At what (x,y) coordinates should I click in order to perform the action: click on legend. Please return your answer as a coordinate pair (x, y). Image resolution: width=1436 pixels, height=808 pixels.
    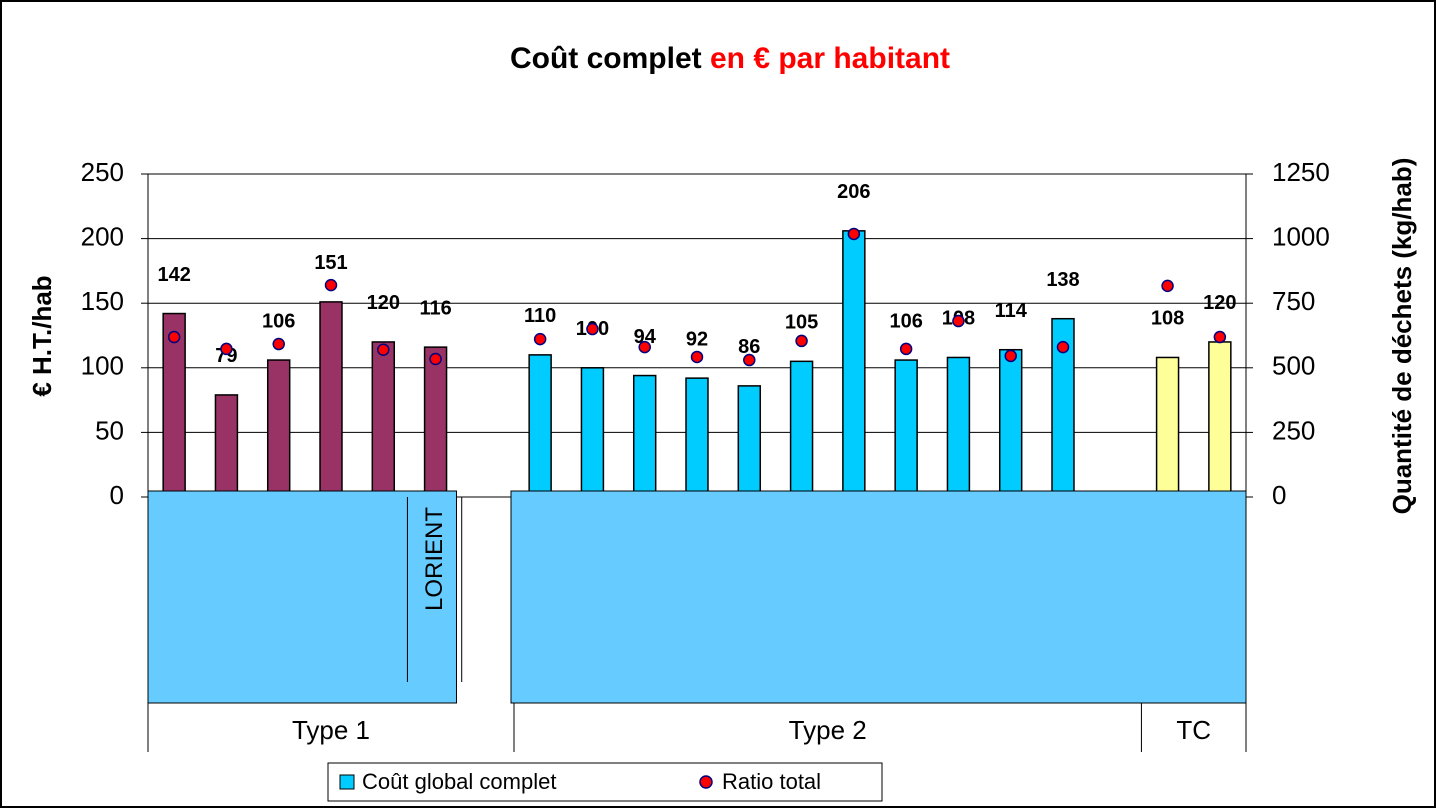
    Looking at the image, I should click on (605, 782).